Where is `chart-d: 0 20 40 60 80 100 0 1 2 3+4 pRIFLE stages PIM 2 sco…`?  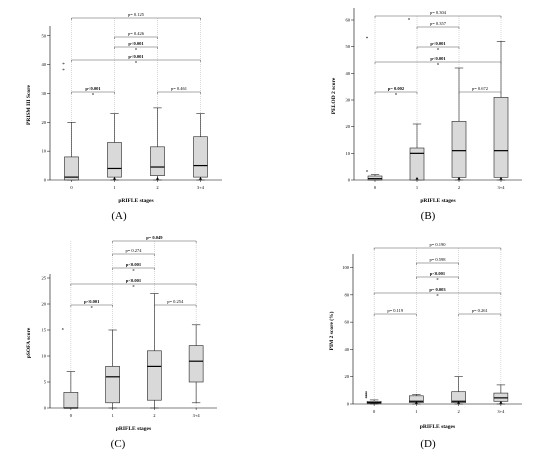 chart-d: 0 20 40 60 80 100 0 1 2 3+4 pRIFLE stages PIM 2 sco… is located at coordinates (425, 336).